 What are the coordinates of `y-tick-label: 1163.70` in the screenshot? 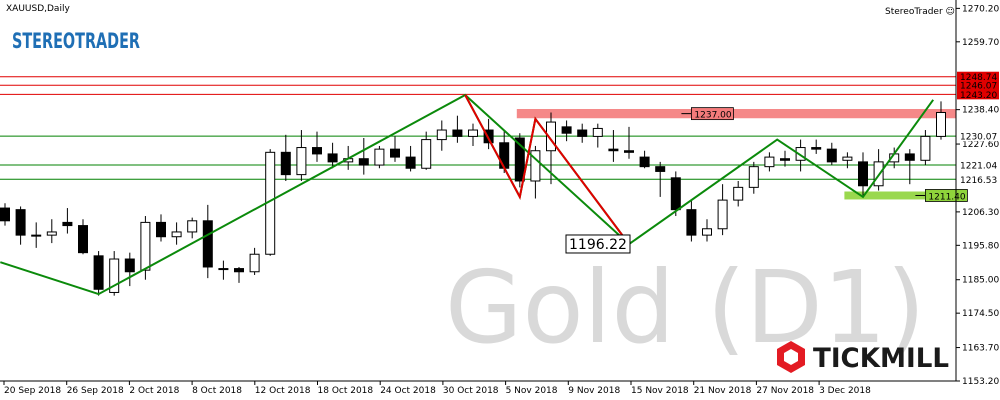 It's located at (980, 349).